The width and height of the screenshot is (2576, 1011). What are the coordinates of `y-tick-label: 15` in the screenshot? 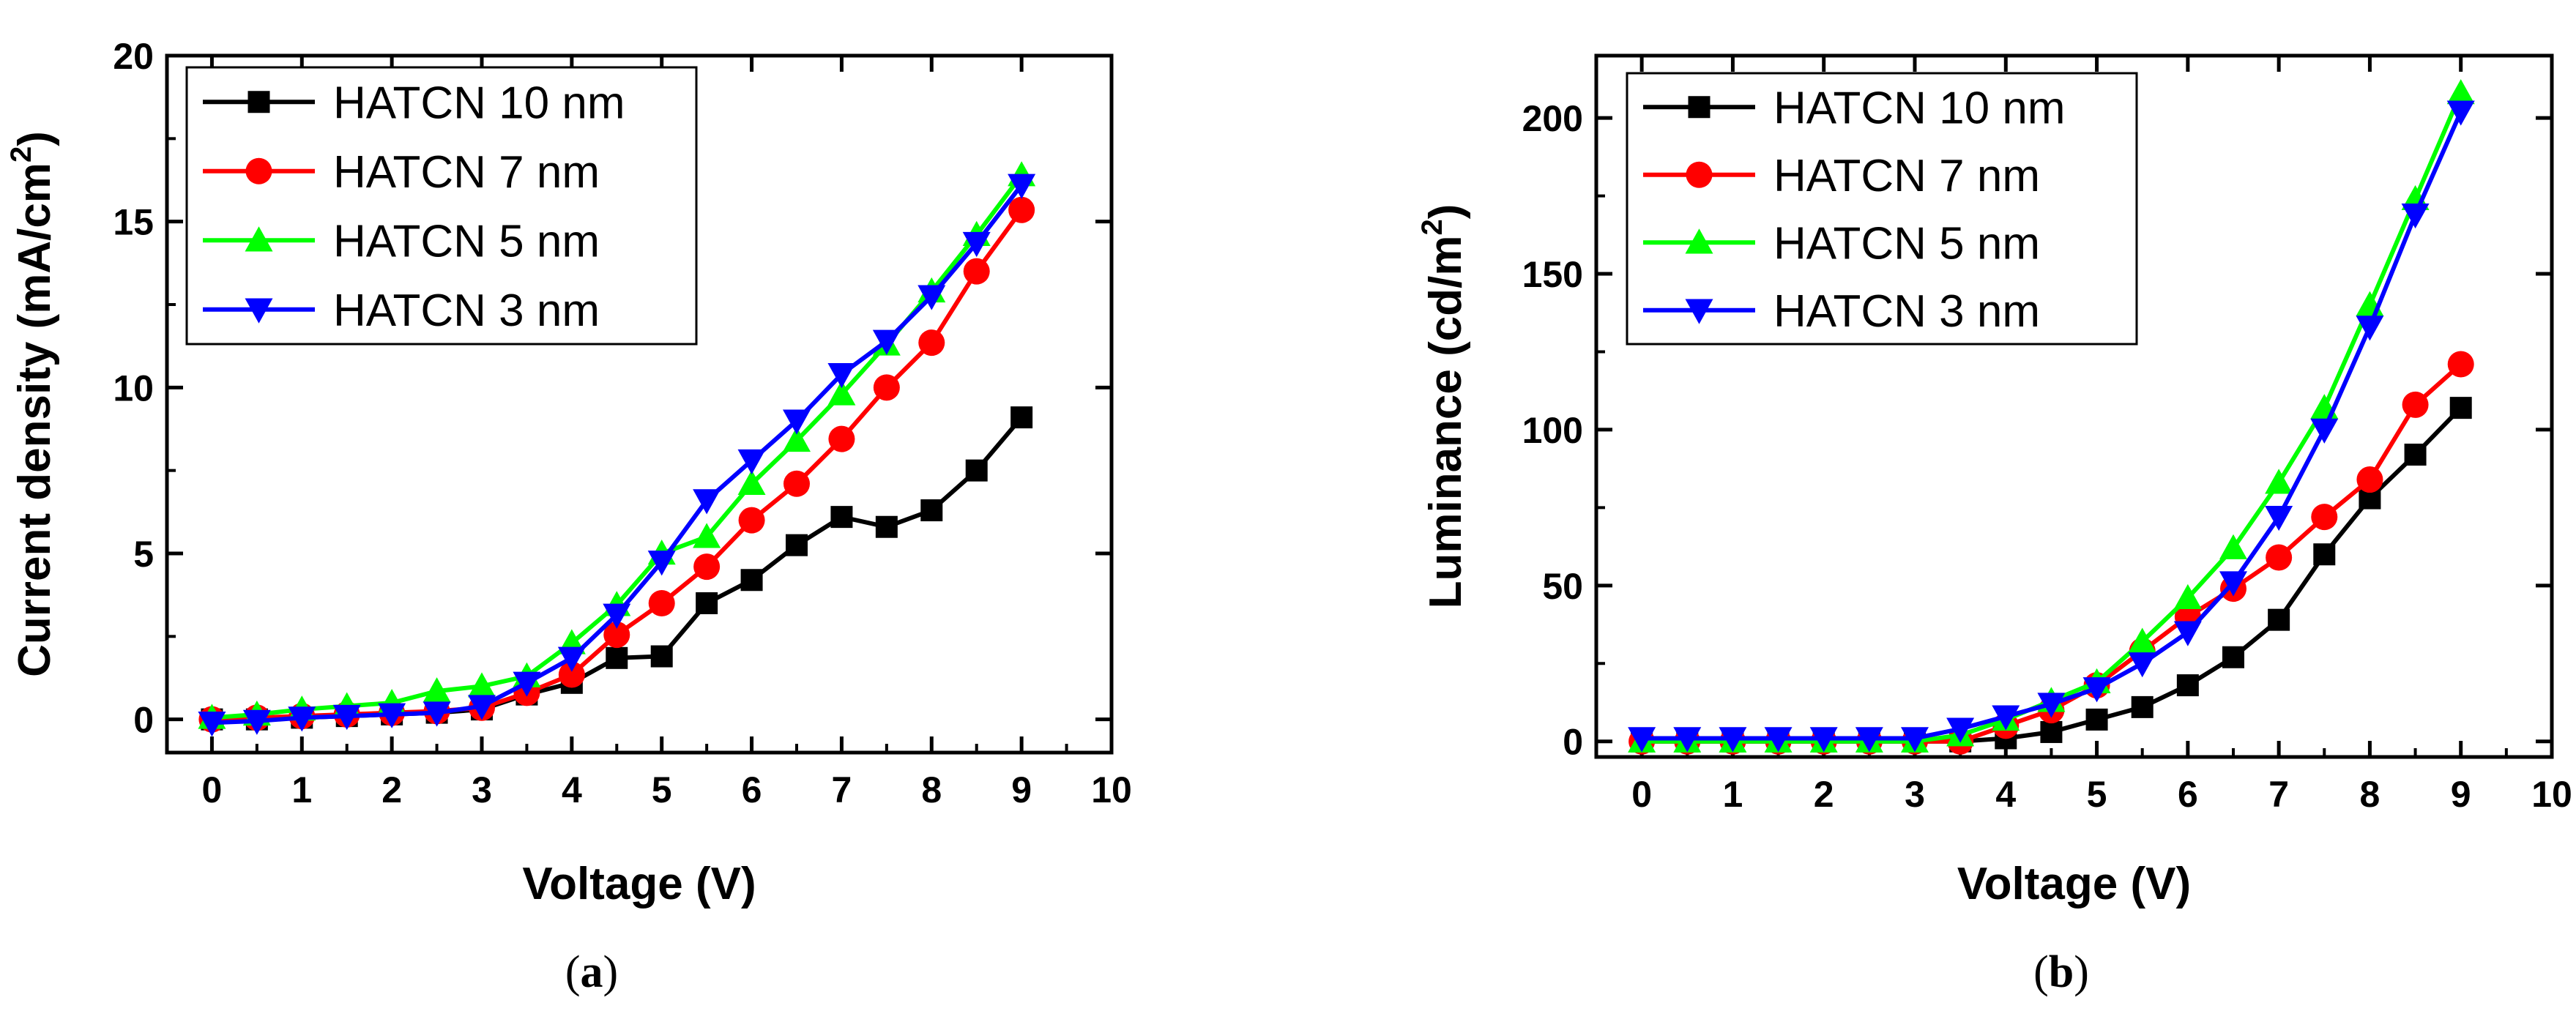 It's located at (133, 222).